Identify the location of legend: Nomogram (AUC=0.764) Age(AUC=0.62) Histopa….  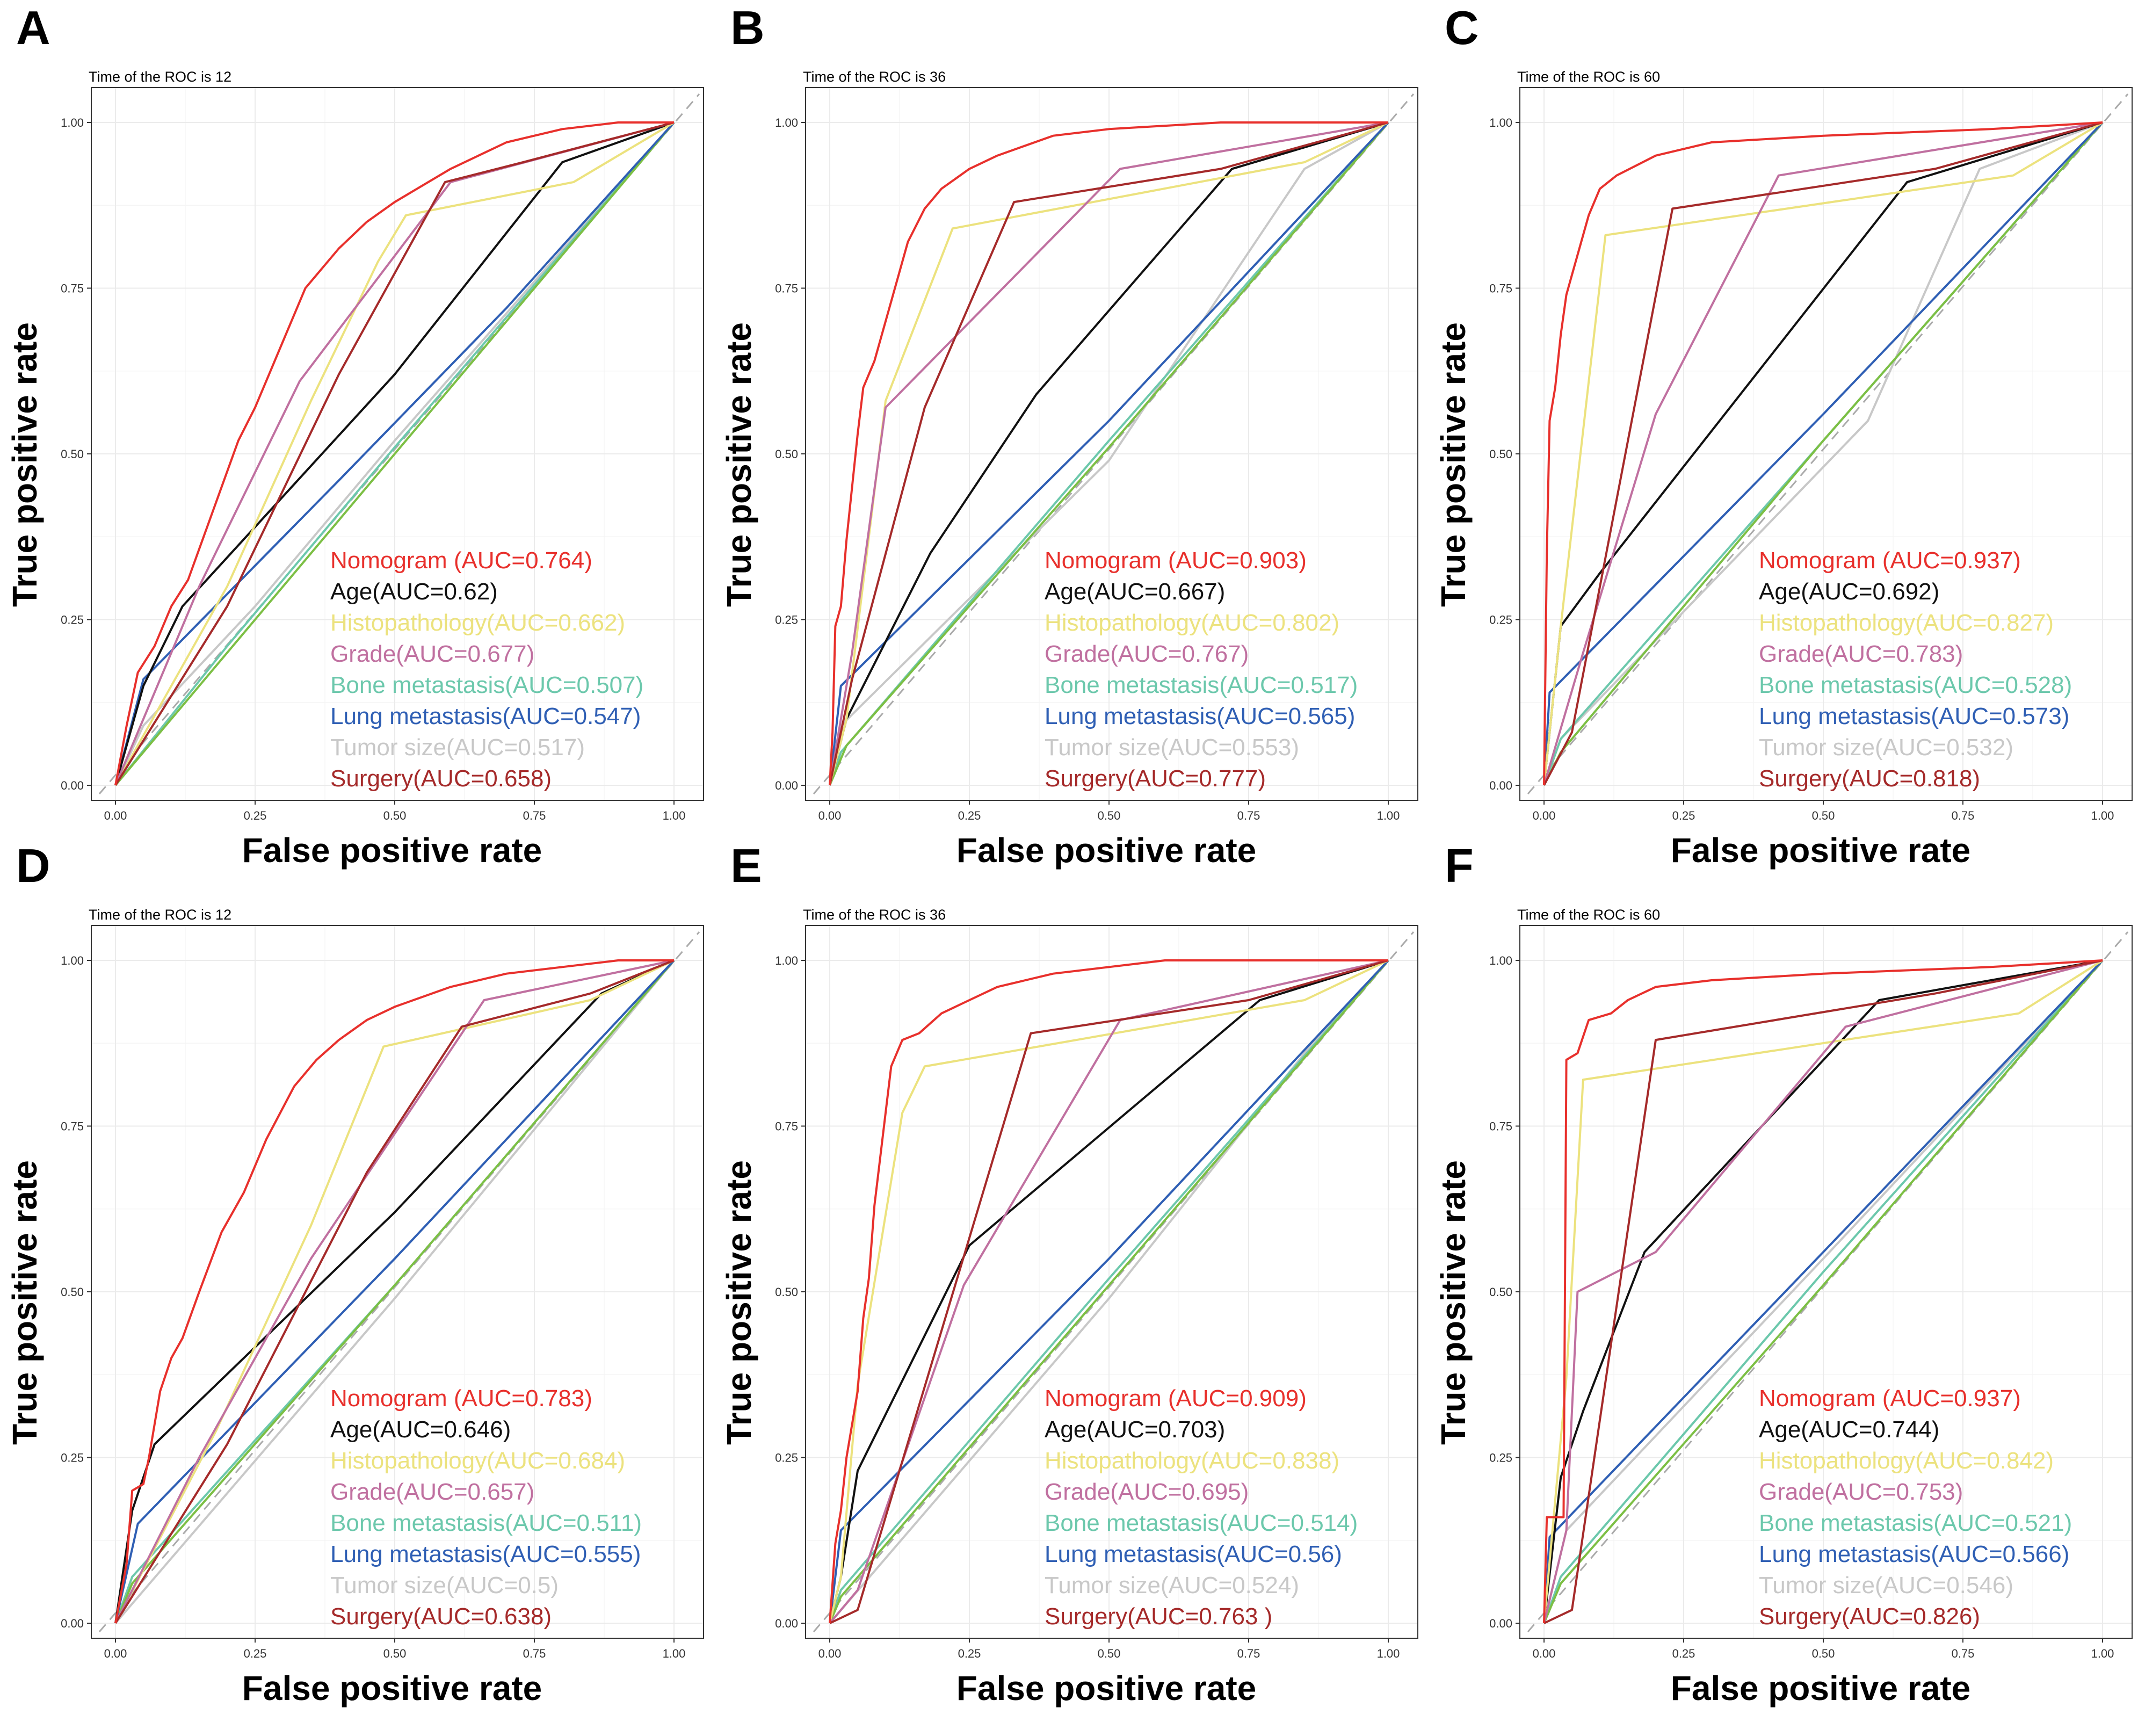
(486, 669).